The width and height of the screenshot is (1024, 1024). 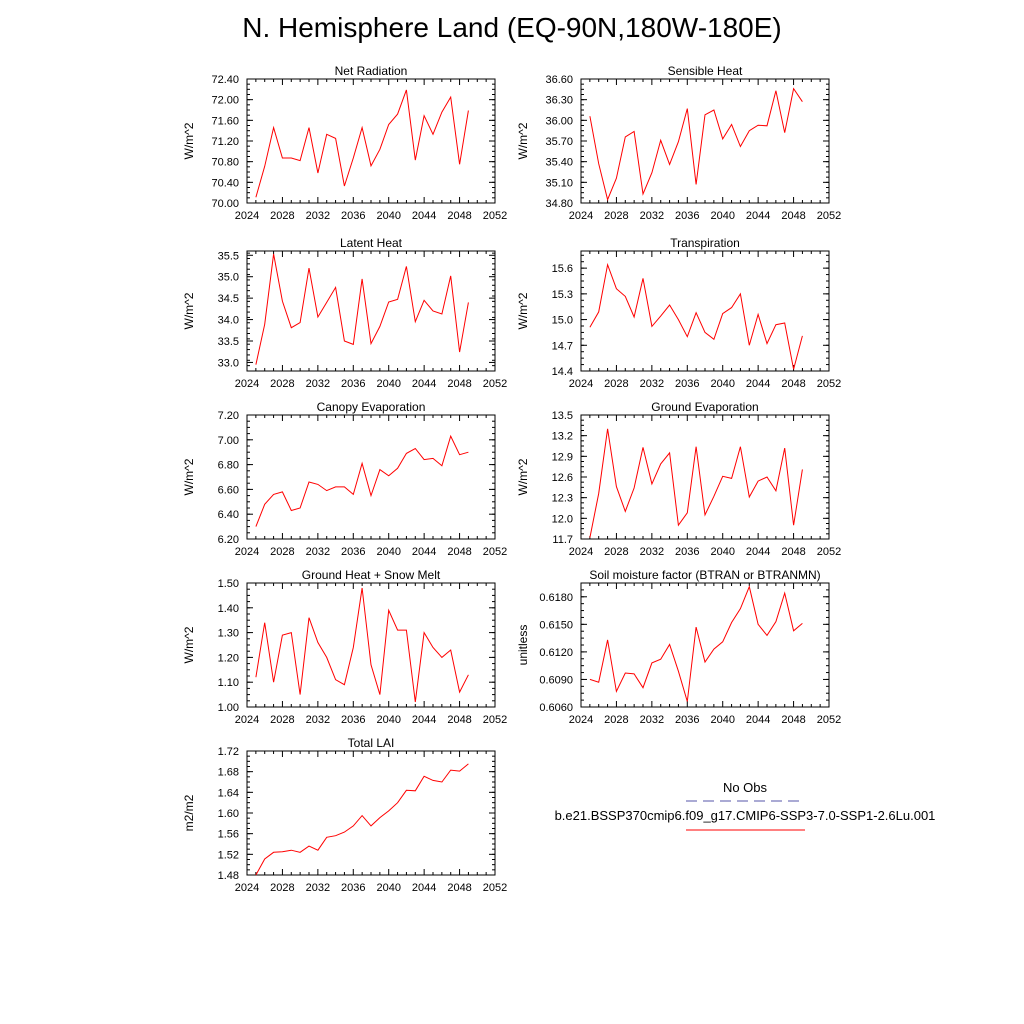 What do you see at coordinates (512, 27) in the screenshot?
I see `page-title: N. Hemisphere Land (EQ-90N,180W-180E)` at bounding box center [512, 27].